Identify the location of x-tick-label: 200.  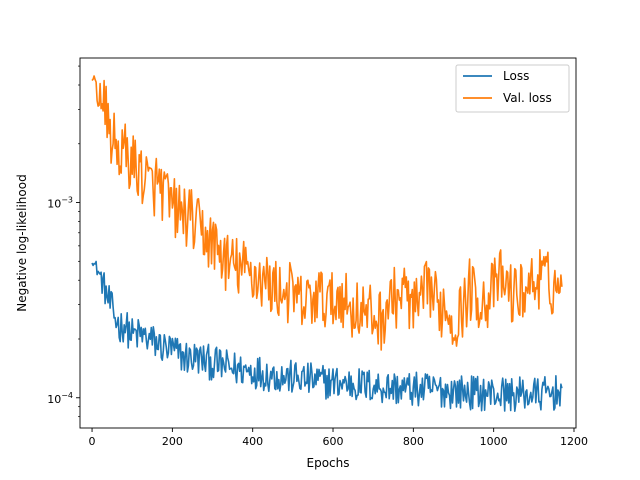
(172, 441).